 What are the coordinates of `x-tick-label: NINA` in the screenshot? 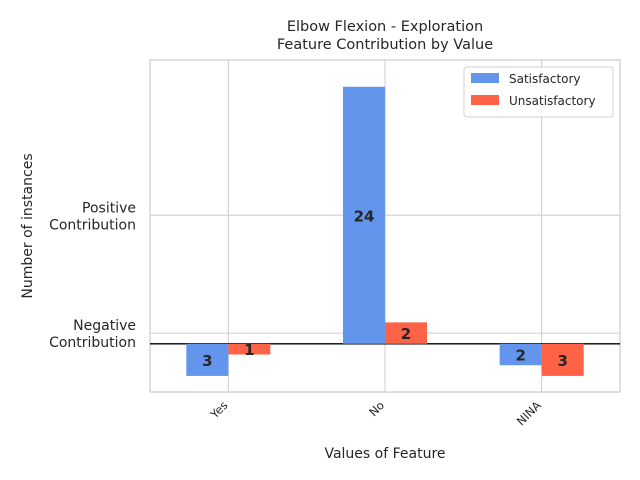 It's located at (529, 413).